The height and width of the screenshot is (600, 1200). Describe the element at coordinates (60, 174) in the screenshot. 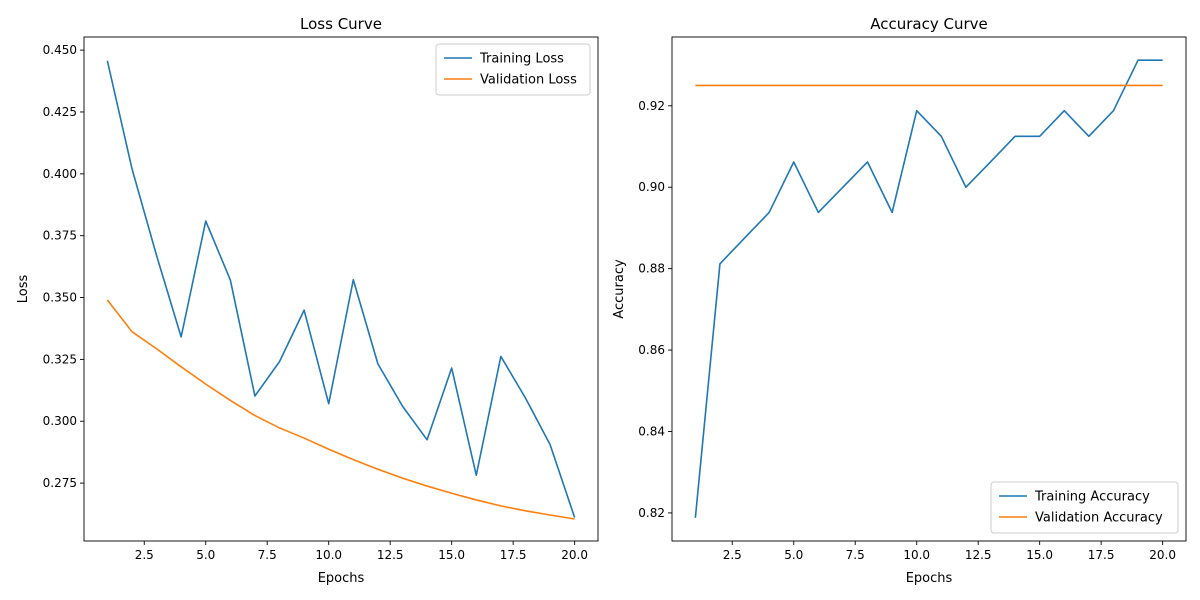

I see `y-tick-label: 0.400` at that location.